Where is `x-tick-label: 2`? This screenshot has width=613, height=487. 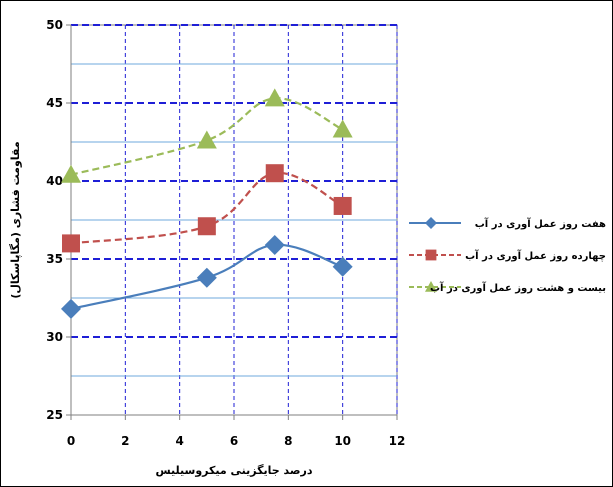 x-tick-label: 2 is located at coordinates (125, 441).